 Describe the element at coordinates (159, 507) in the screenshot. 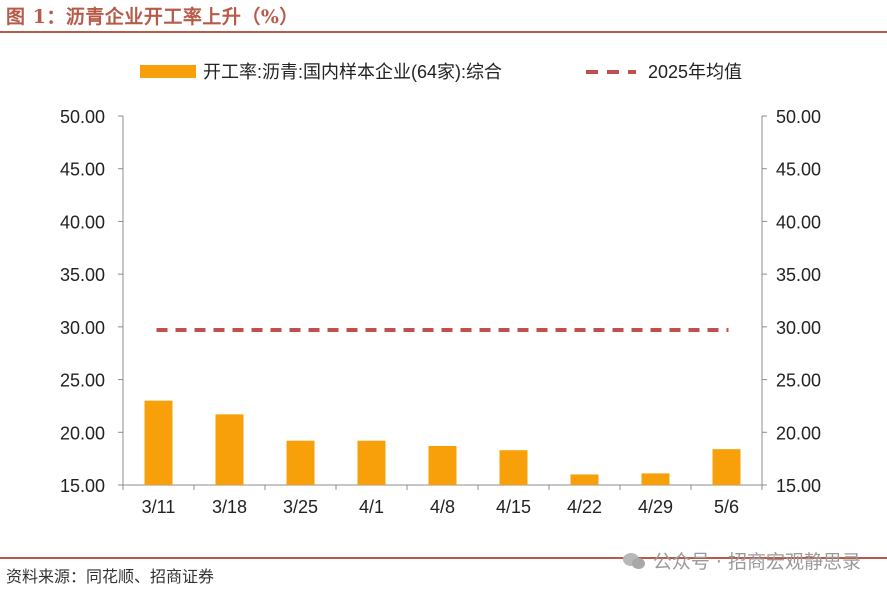

I see `x-tick-label: 3/11` at that location.